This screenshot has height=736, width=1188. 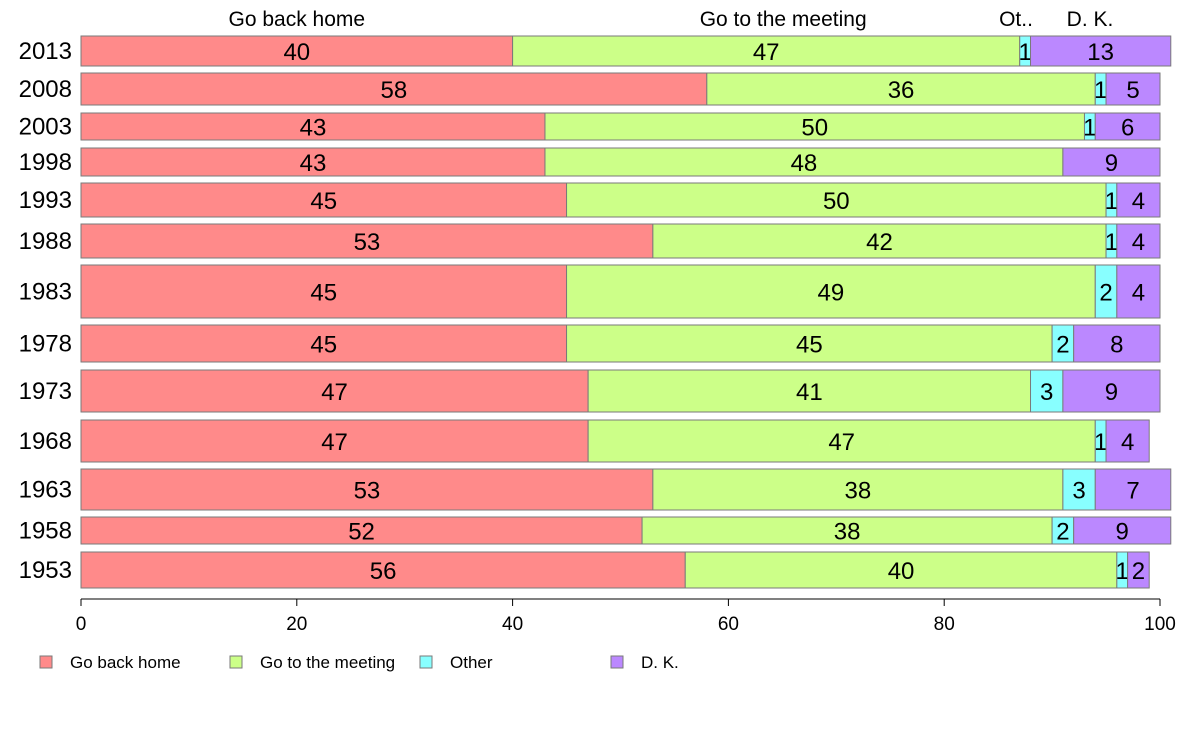 What do you see at coordinates (394, 90) in the screenshot?
I see `data-label: 58` at bounding box center [394, 90].